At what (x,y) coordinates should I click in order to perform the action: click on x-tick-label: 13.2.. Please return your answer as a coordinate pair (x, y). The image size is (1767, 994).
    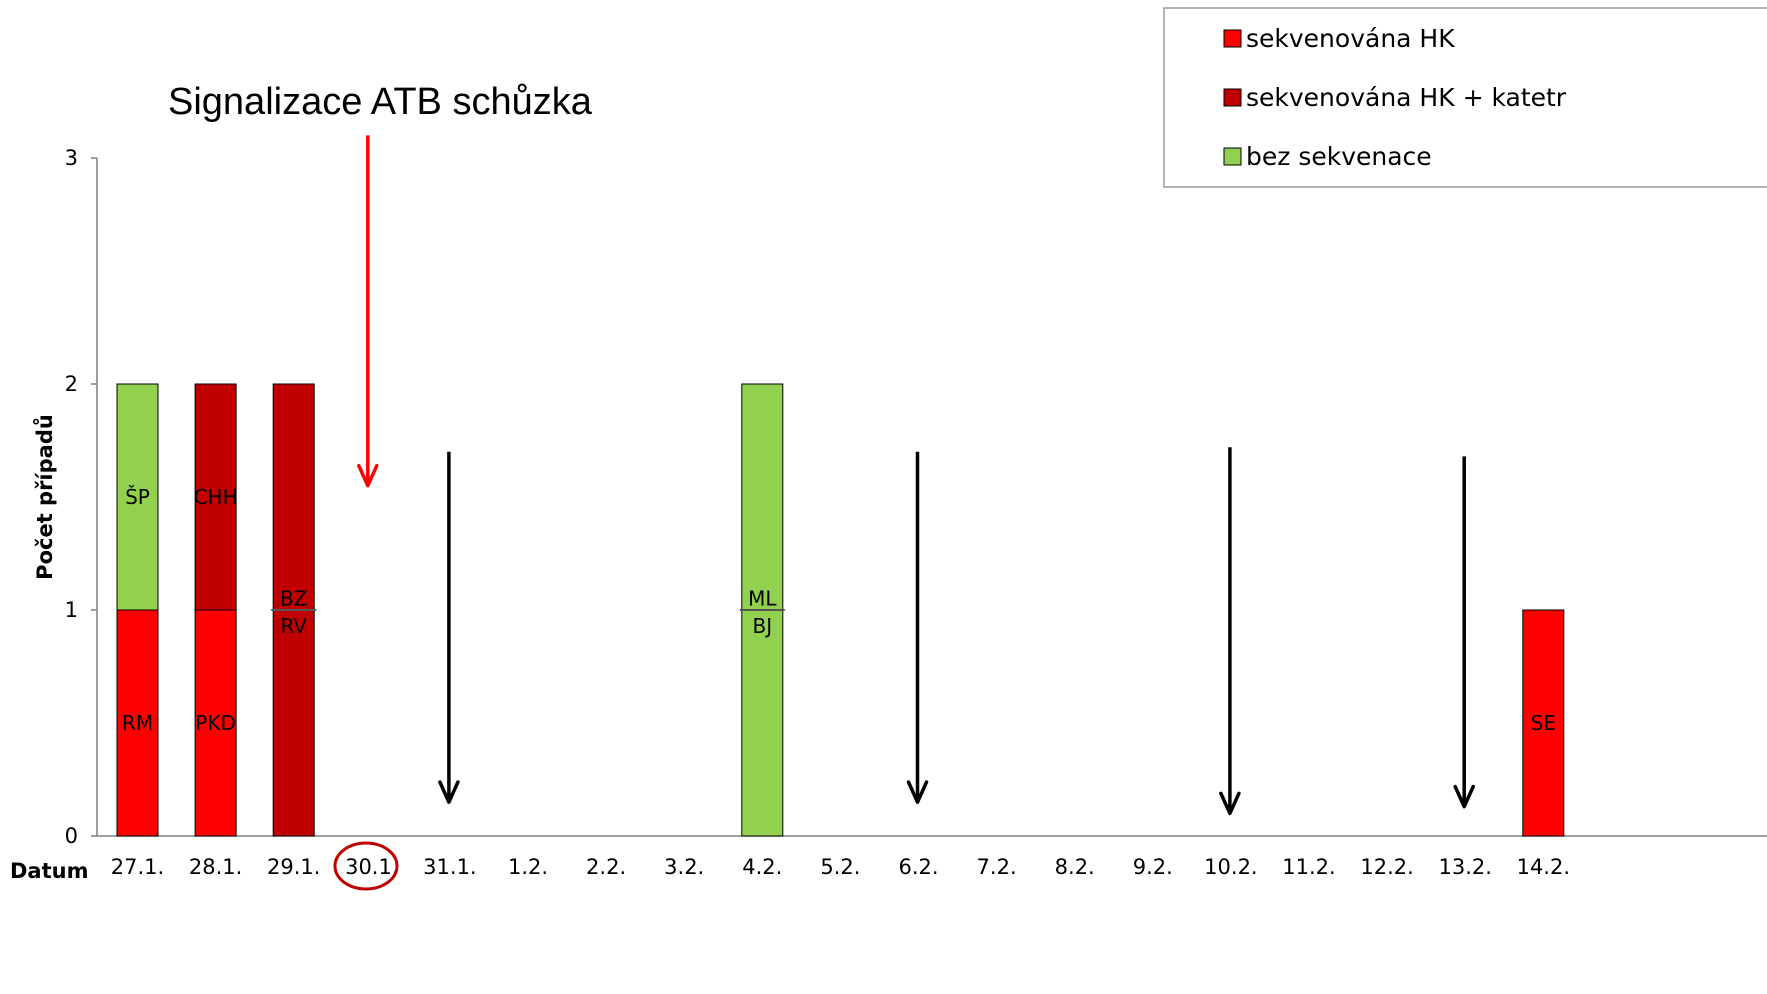
    Looking at the image, I should click on (1464, 867).